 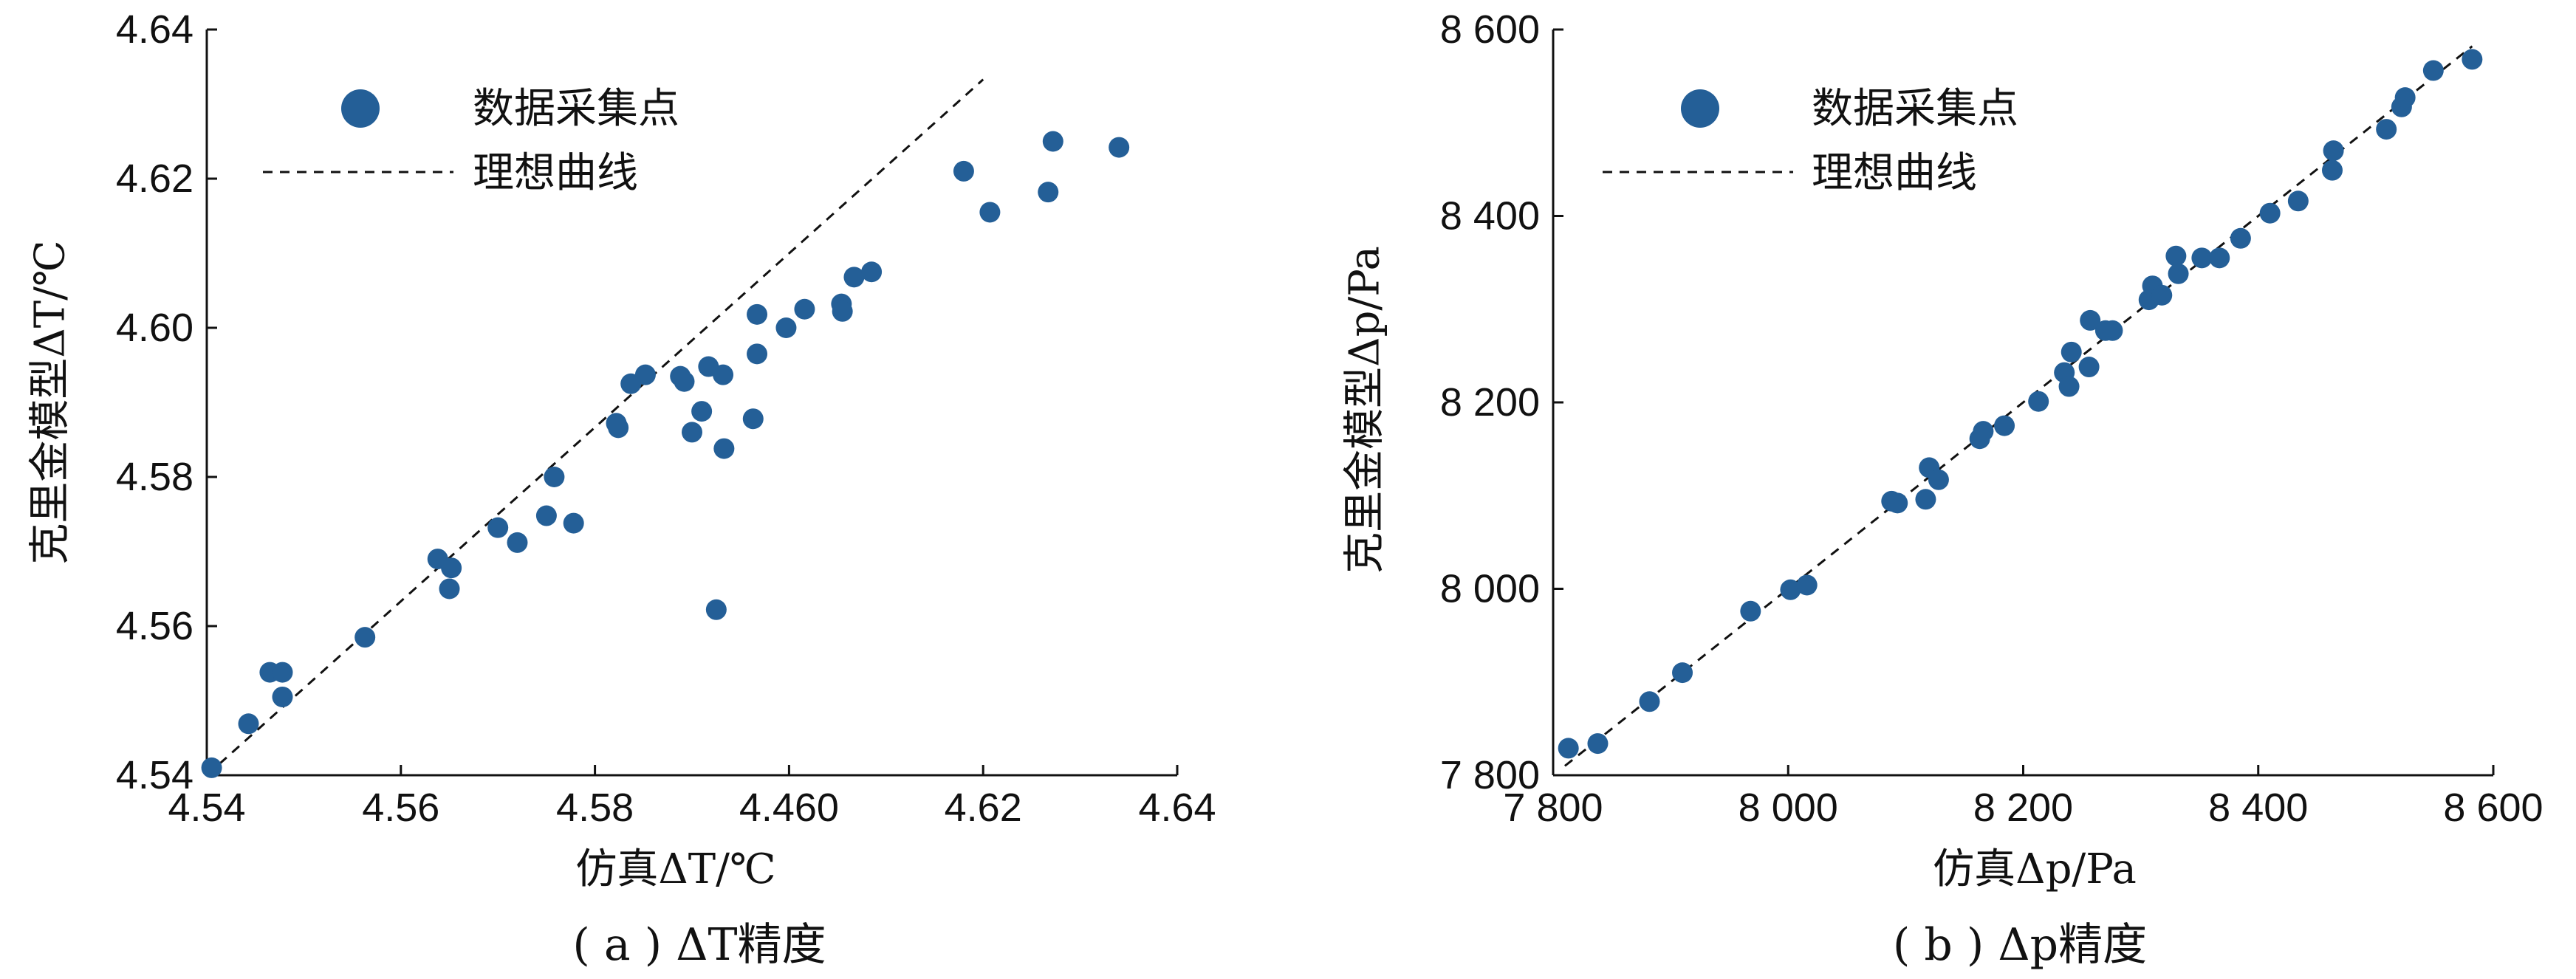 What do you see at coordinates (51, 402) in the screenshot?
I see `y-axis-label: 克里金模型ΔT/℃` at bounding box center [51, 402].